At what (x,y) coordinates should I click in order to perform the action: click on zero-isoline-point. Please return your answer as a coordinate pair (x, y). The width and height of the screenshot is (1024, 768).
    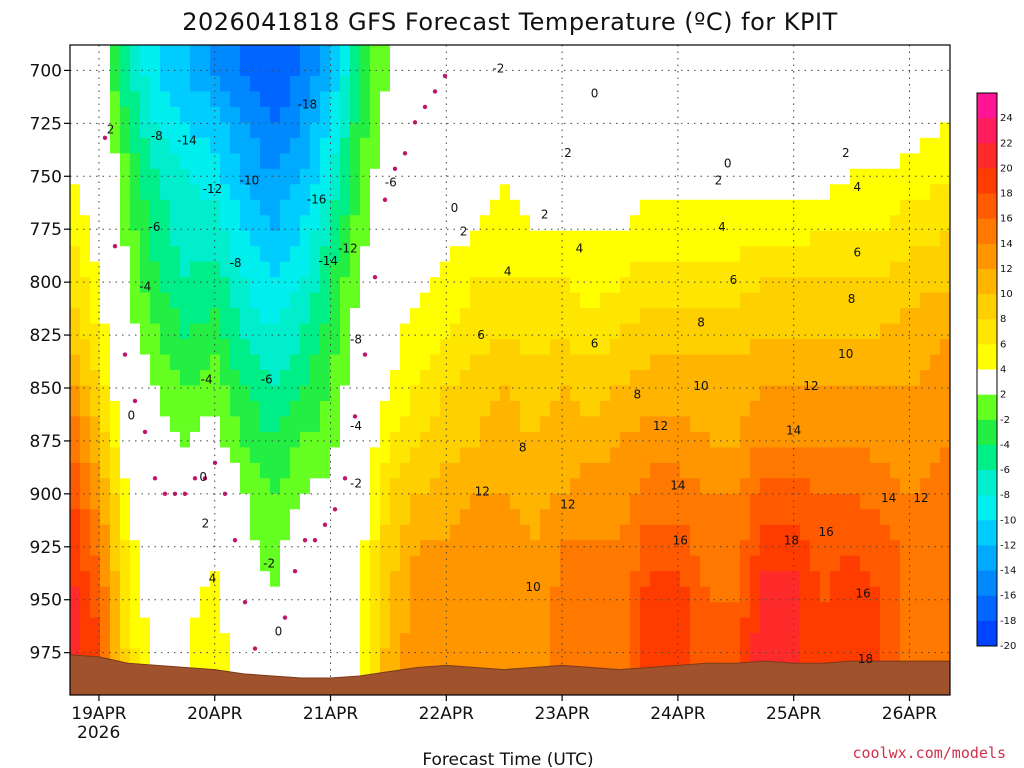
    Looking at the image, I should click on (145, 432).